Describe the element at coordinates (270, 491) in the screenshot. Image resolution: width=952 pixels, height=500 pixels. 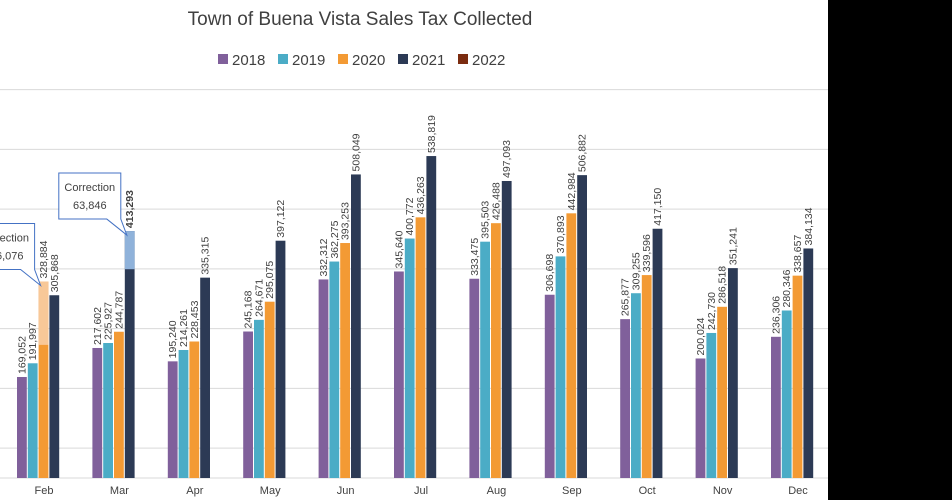
I see `x-tick-label: May` at that location.